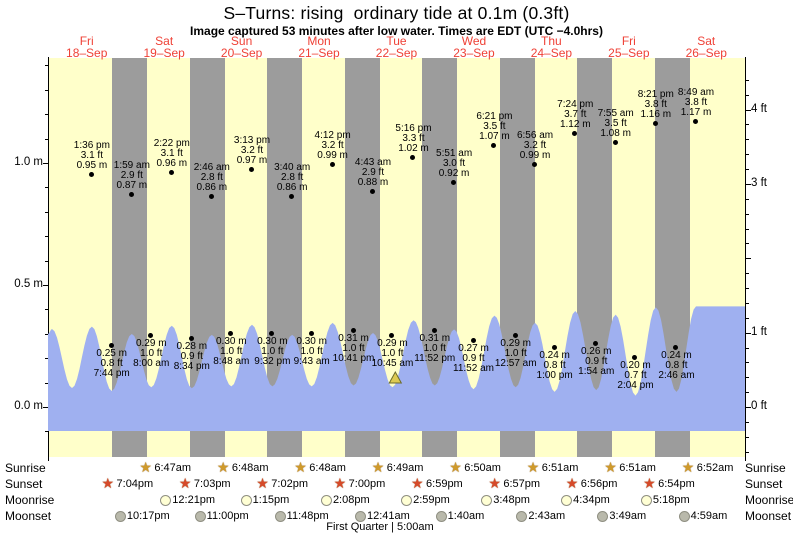 This screenshot has height=537, width=793. What do you see at coordinates (24, 484) in the screenshot?
I see `sunset-row-label-left: Sunset` at bounding box center [24, 484].